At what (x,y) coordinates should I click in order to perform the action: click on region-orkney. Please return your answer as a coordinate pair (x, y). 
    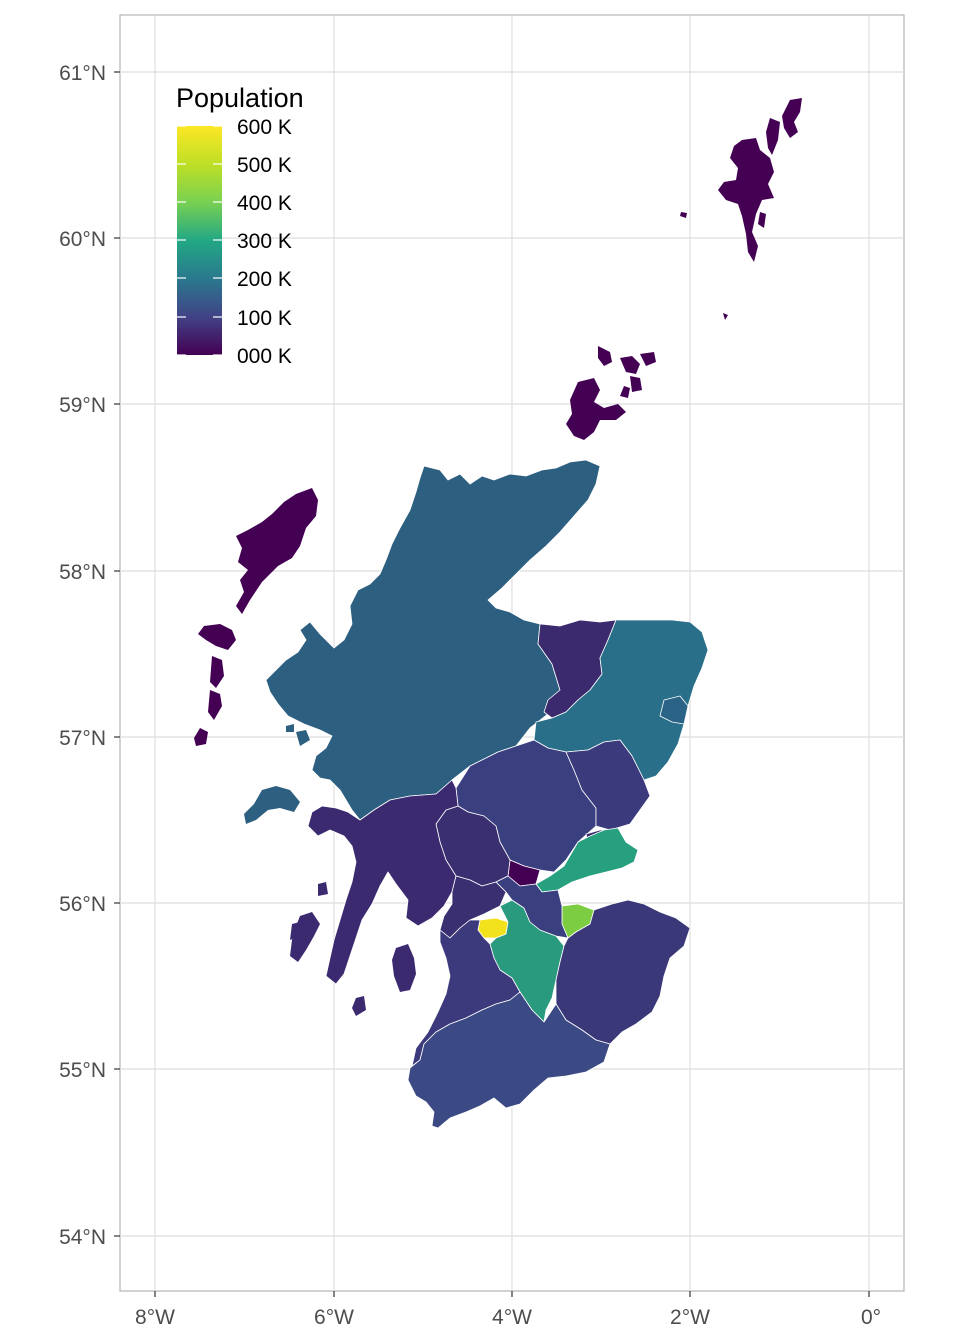
    Looking at the image, I should click on (611, 393).